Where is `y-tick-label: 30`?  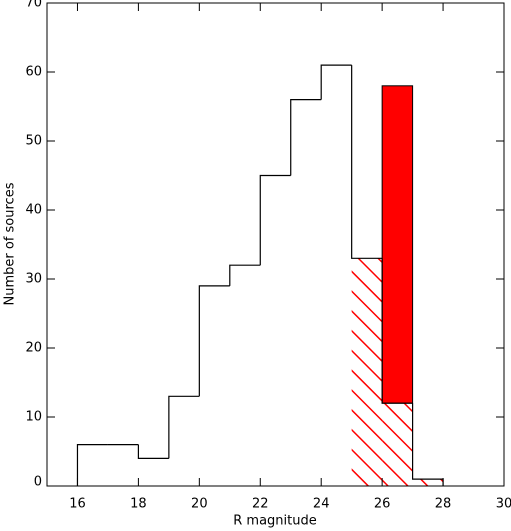
y-tick-label: 30 is located at coordinates (33, 279).